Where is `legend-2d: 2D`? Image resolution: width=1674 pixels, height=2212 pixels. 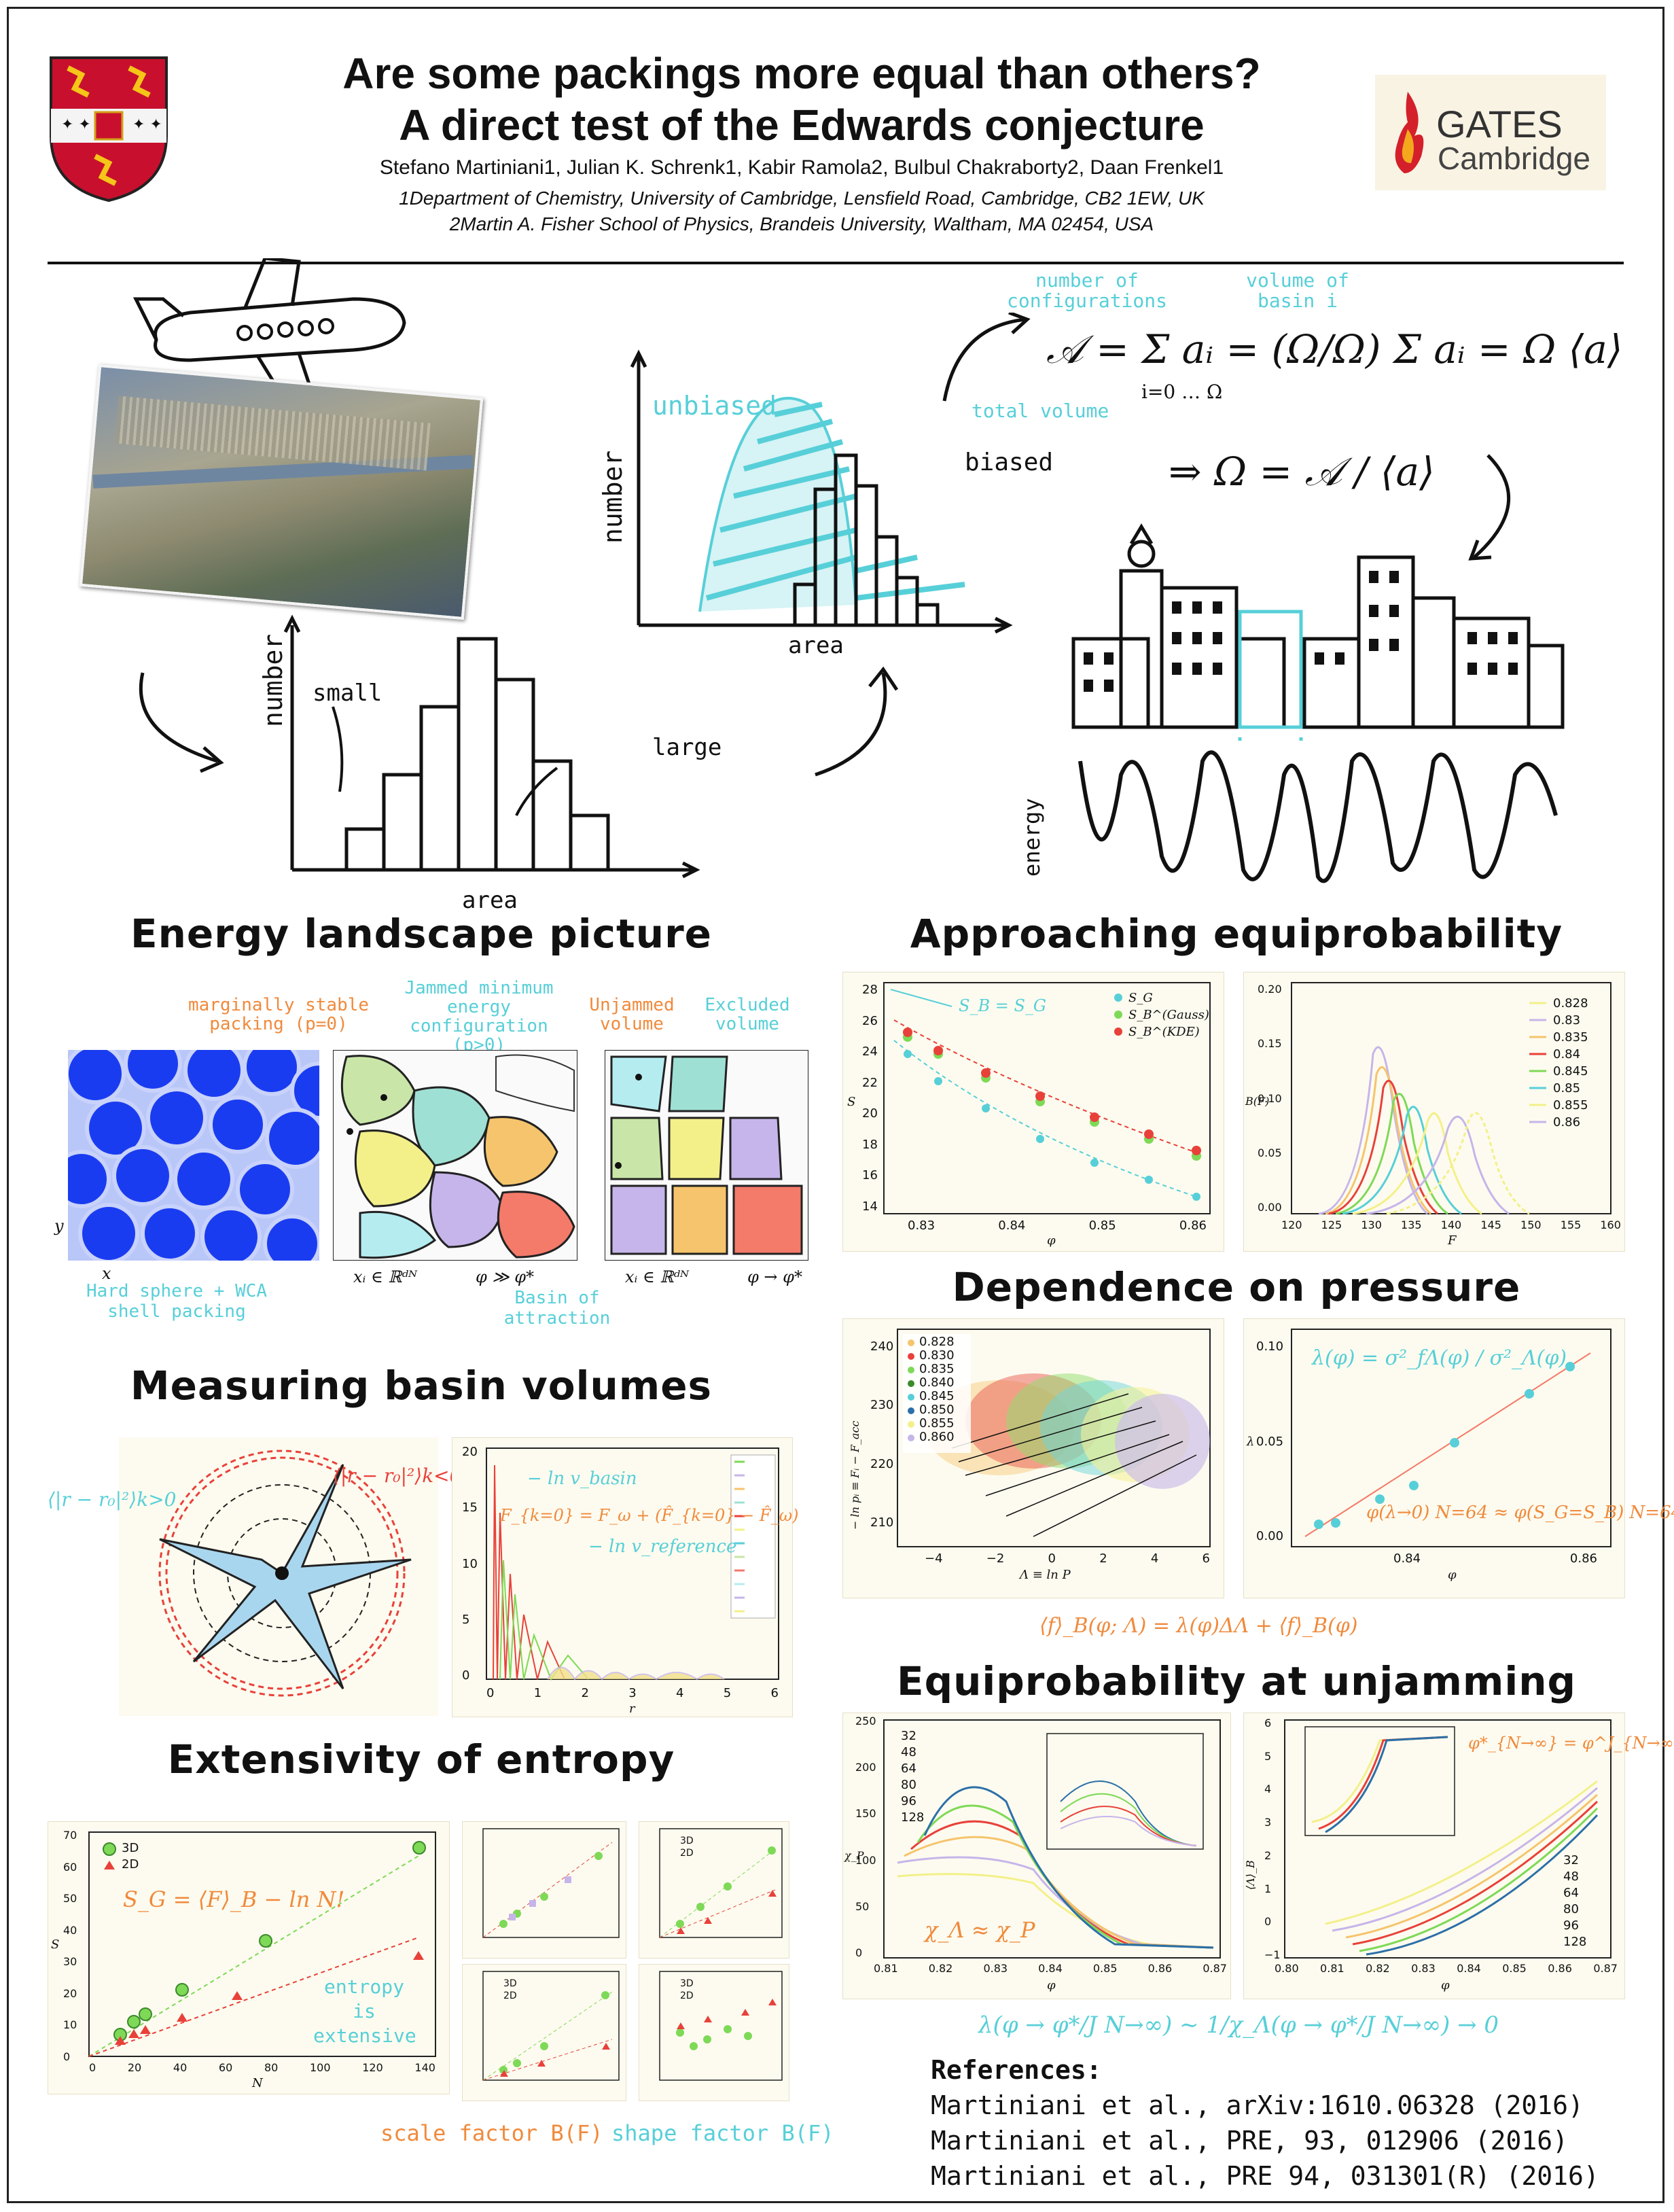
legend-2d: 2D is located at coordinates (687, 1995).